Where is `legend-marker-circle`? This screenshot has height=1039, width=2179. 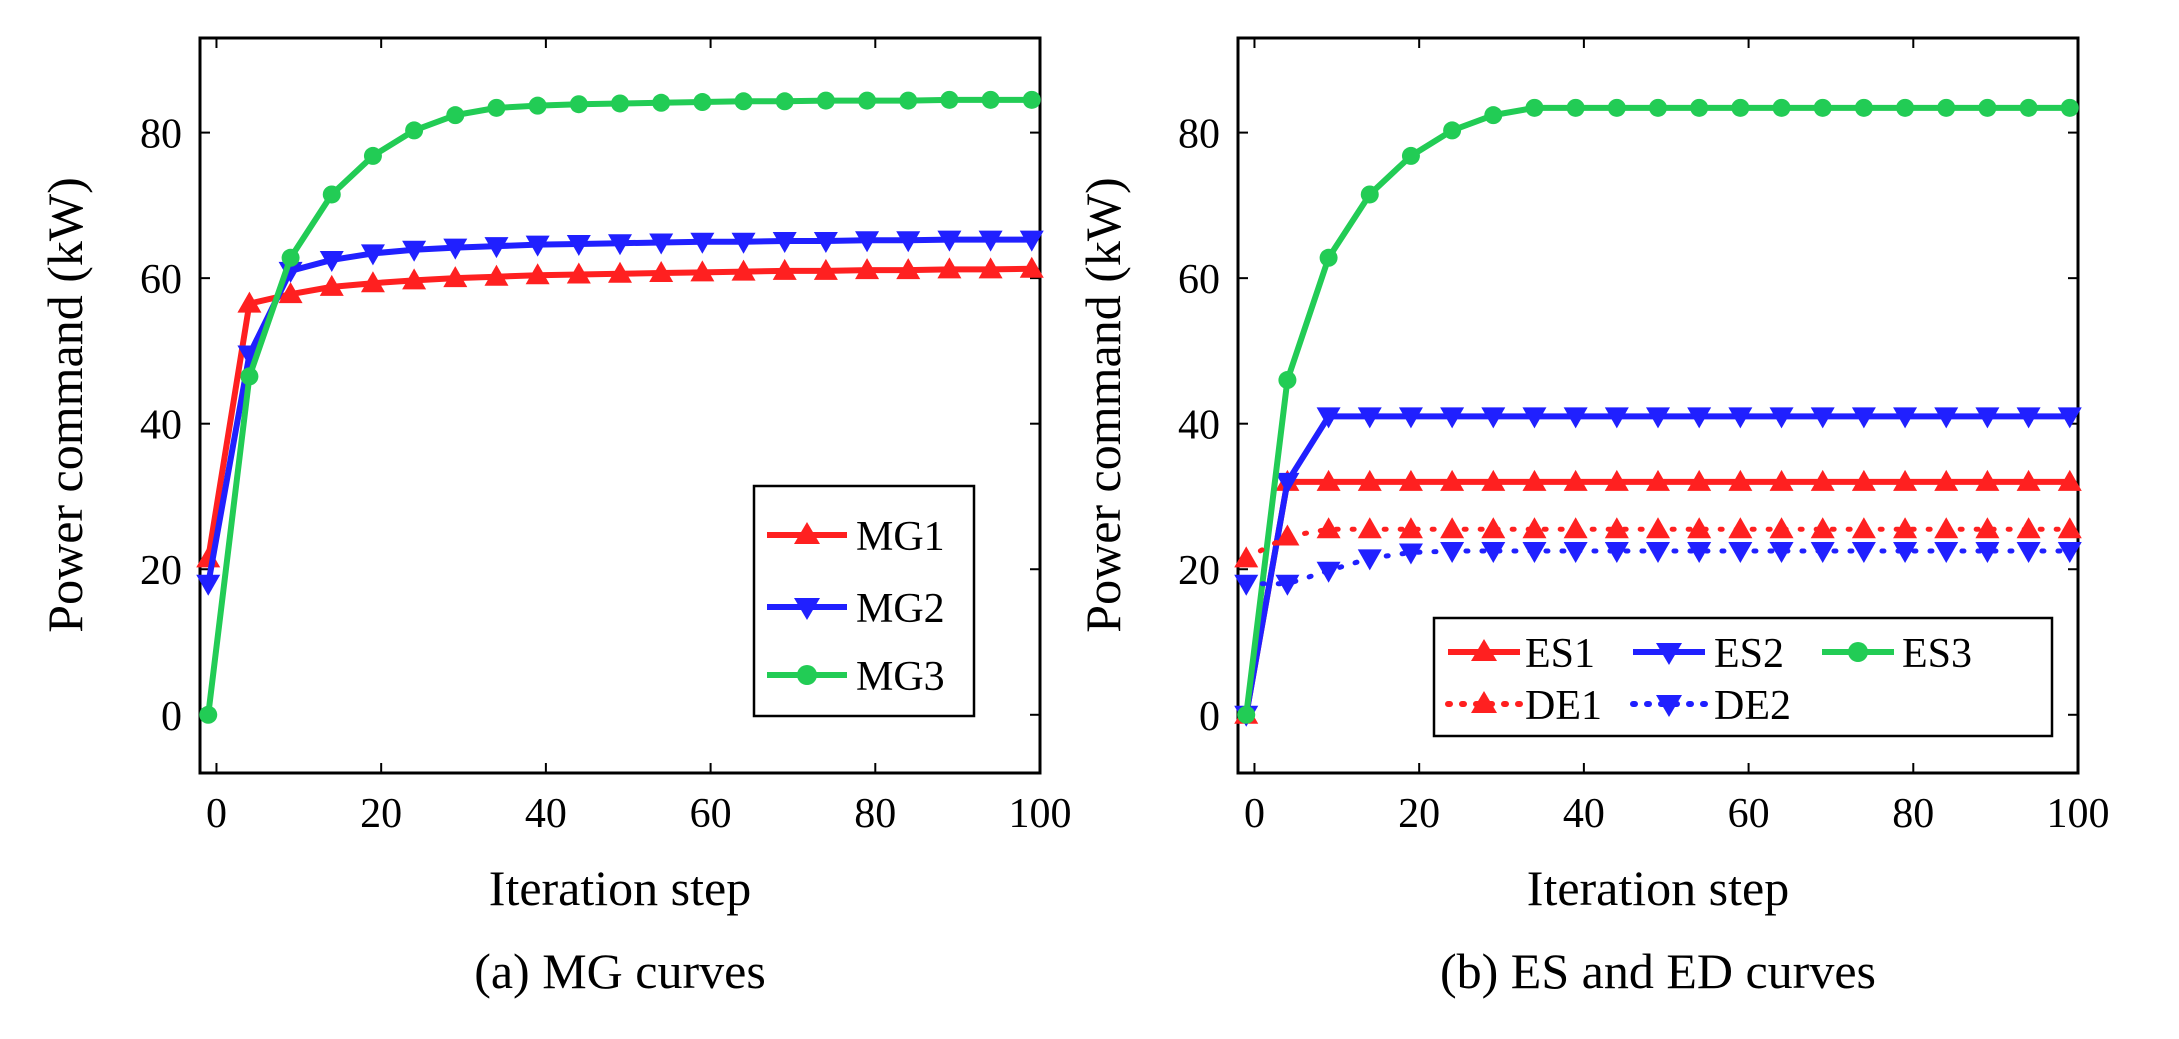
legend-marker-circle is located at coordinates (807, 675).